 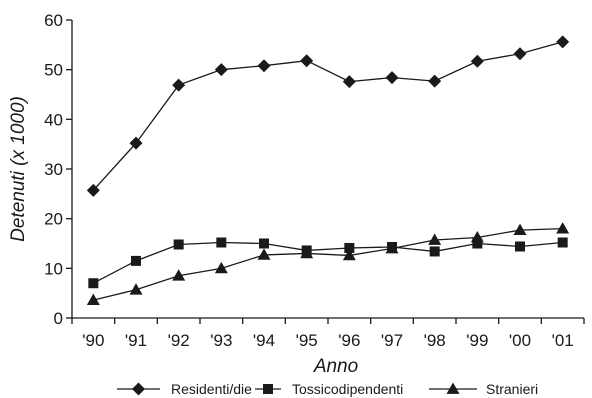 What do you see at coordinates (328, 334) in the screenshot?
I see `x-axis-ticks: '90 '91 '92 '93 '94 '95 '96 '97 '98 '99 '00 '01` at bounding box center [328, 334].